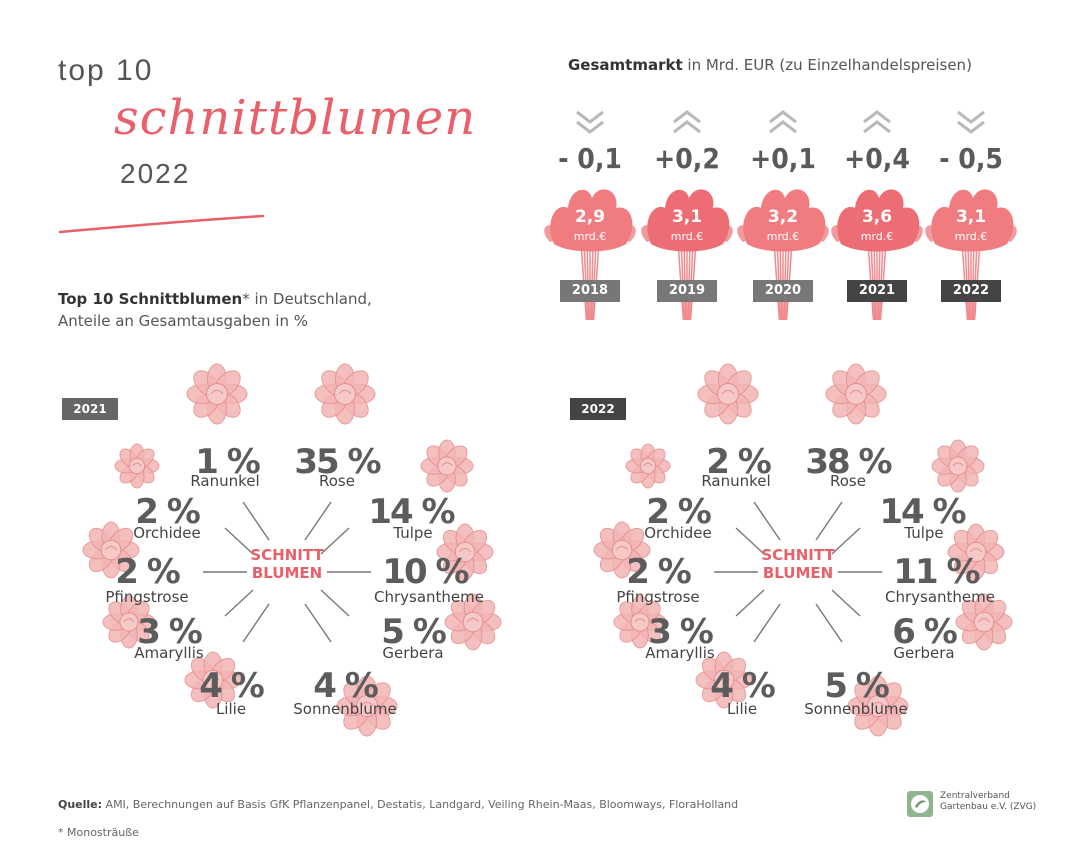 This screenshot has width=1080, height=867. I want to click on zvg-line2: Gartenbau e.V. (ZVG), so click(988, 807).